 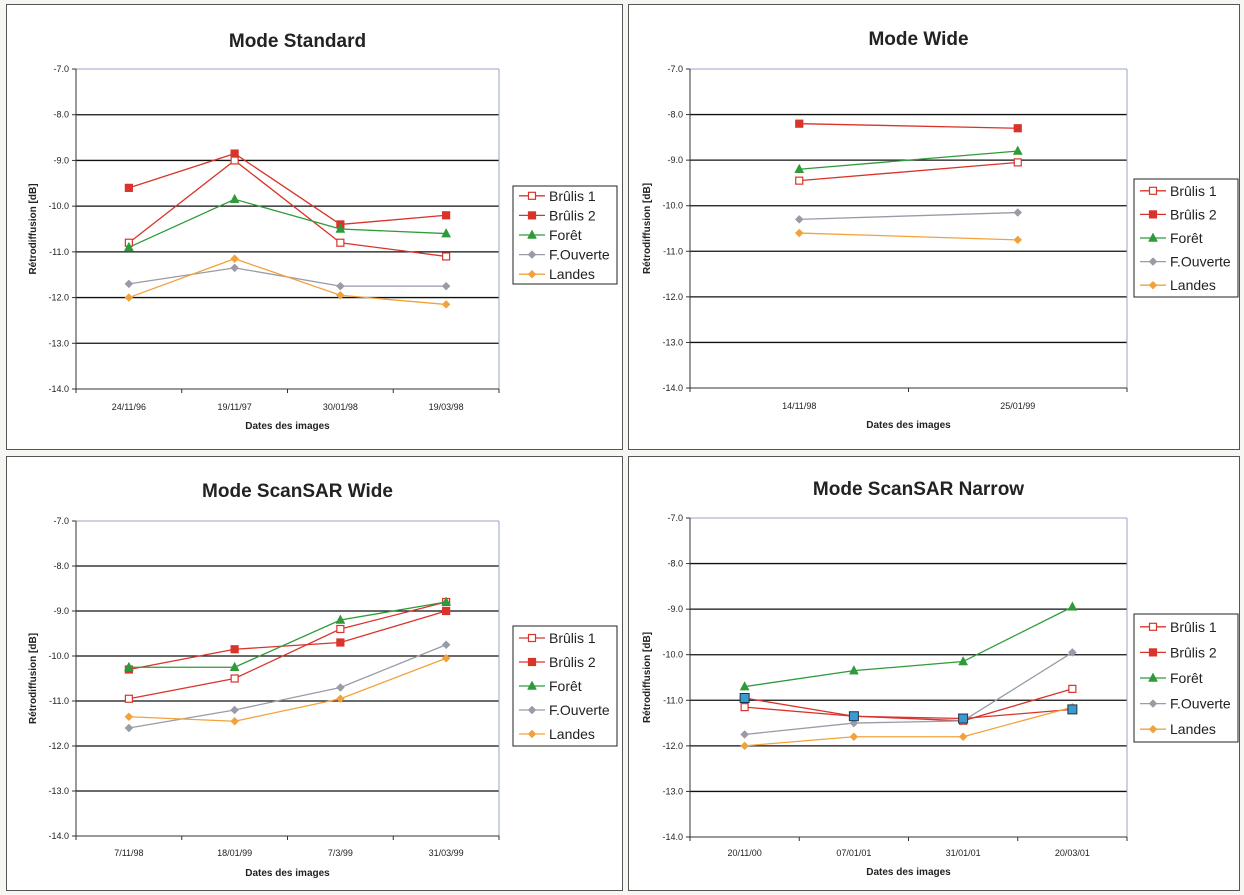 I want to click on legend-item-foret: Forêt, so click(x=1171, y=678).